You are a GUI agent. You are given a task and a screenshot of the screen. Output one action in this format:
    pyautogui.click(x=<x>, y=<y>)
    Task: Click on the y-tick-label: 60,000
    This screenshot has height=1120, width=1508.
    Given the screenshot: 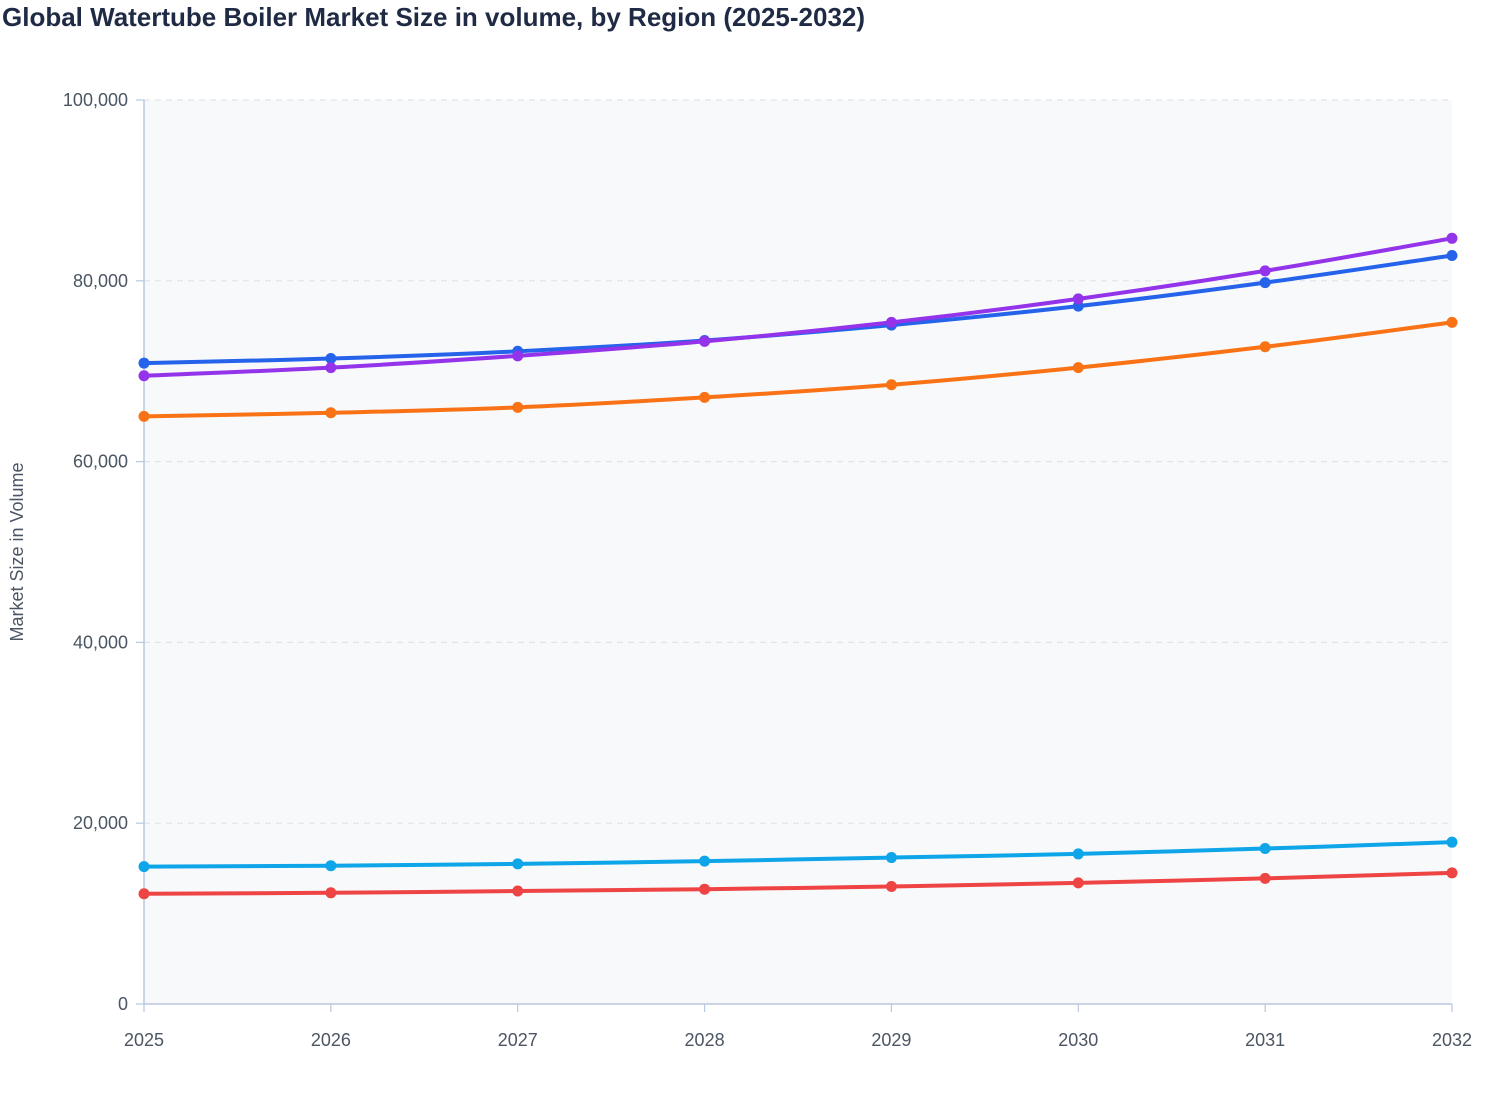 What is the action you would take?
    pyautogui.click(x=100, y=462)
    